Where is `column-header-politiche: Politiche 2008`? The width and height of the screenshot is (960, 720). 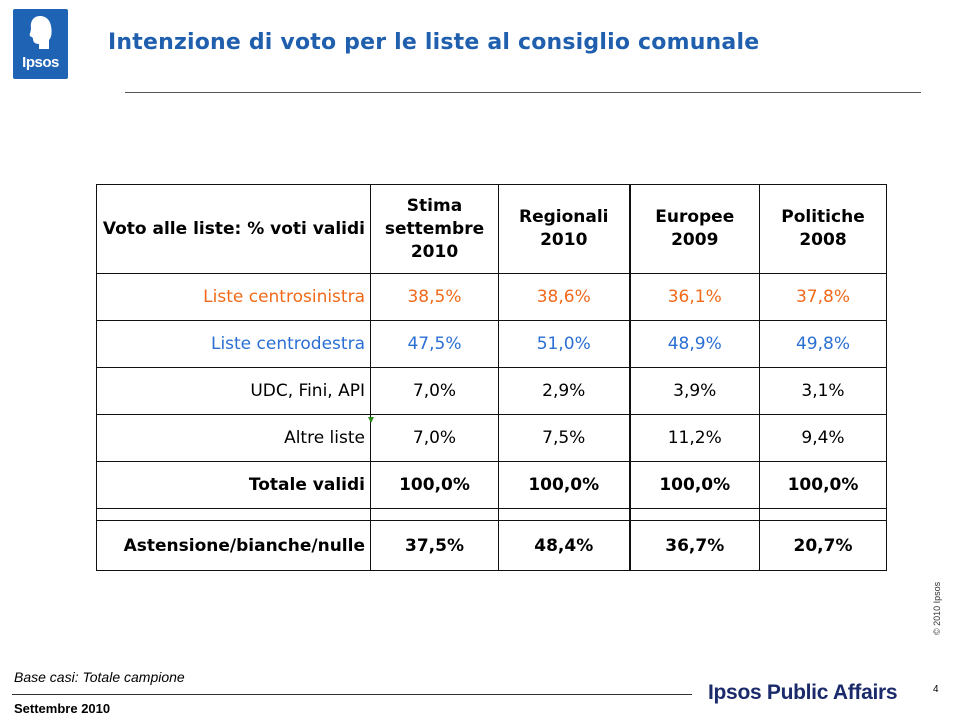 column-header-politiche: Politiche 2008 is located at coordinates (823, 229).